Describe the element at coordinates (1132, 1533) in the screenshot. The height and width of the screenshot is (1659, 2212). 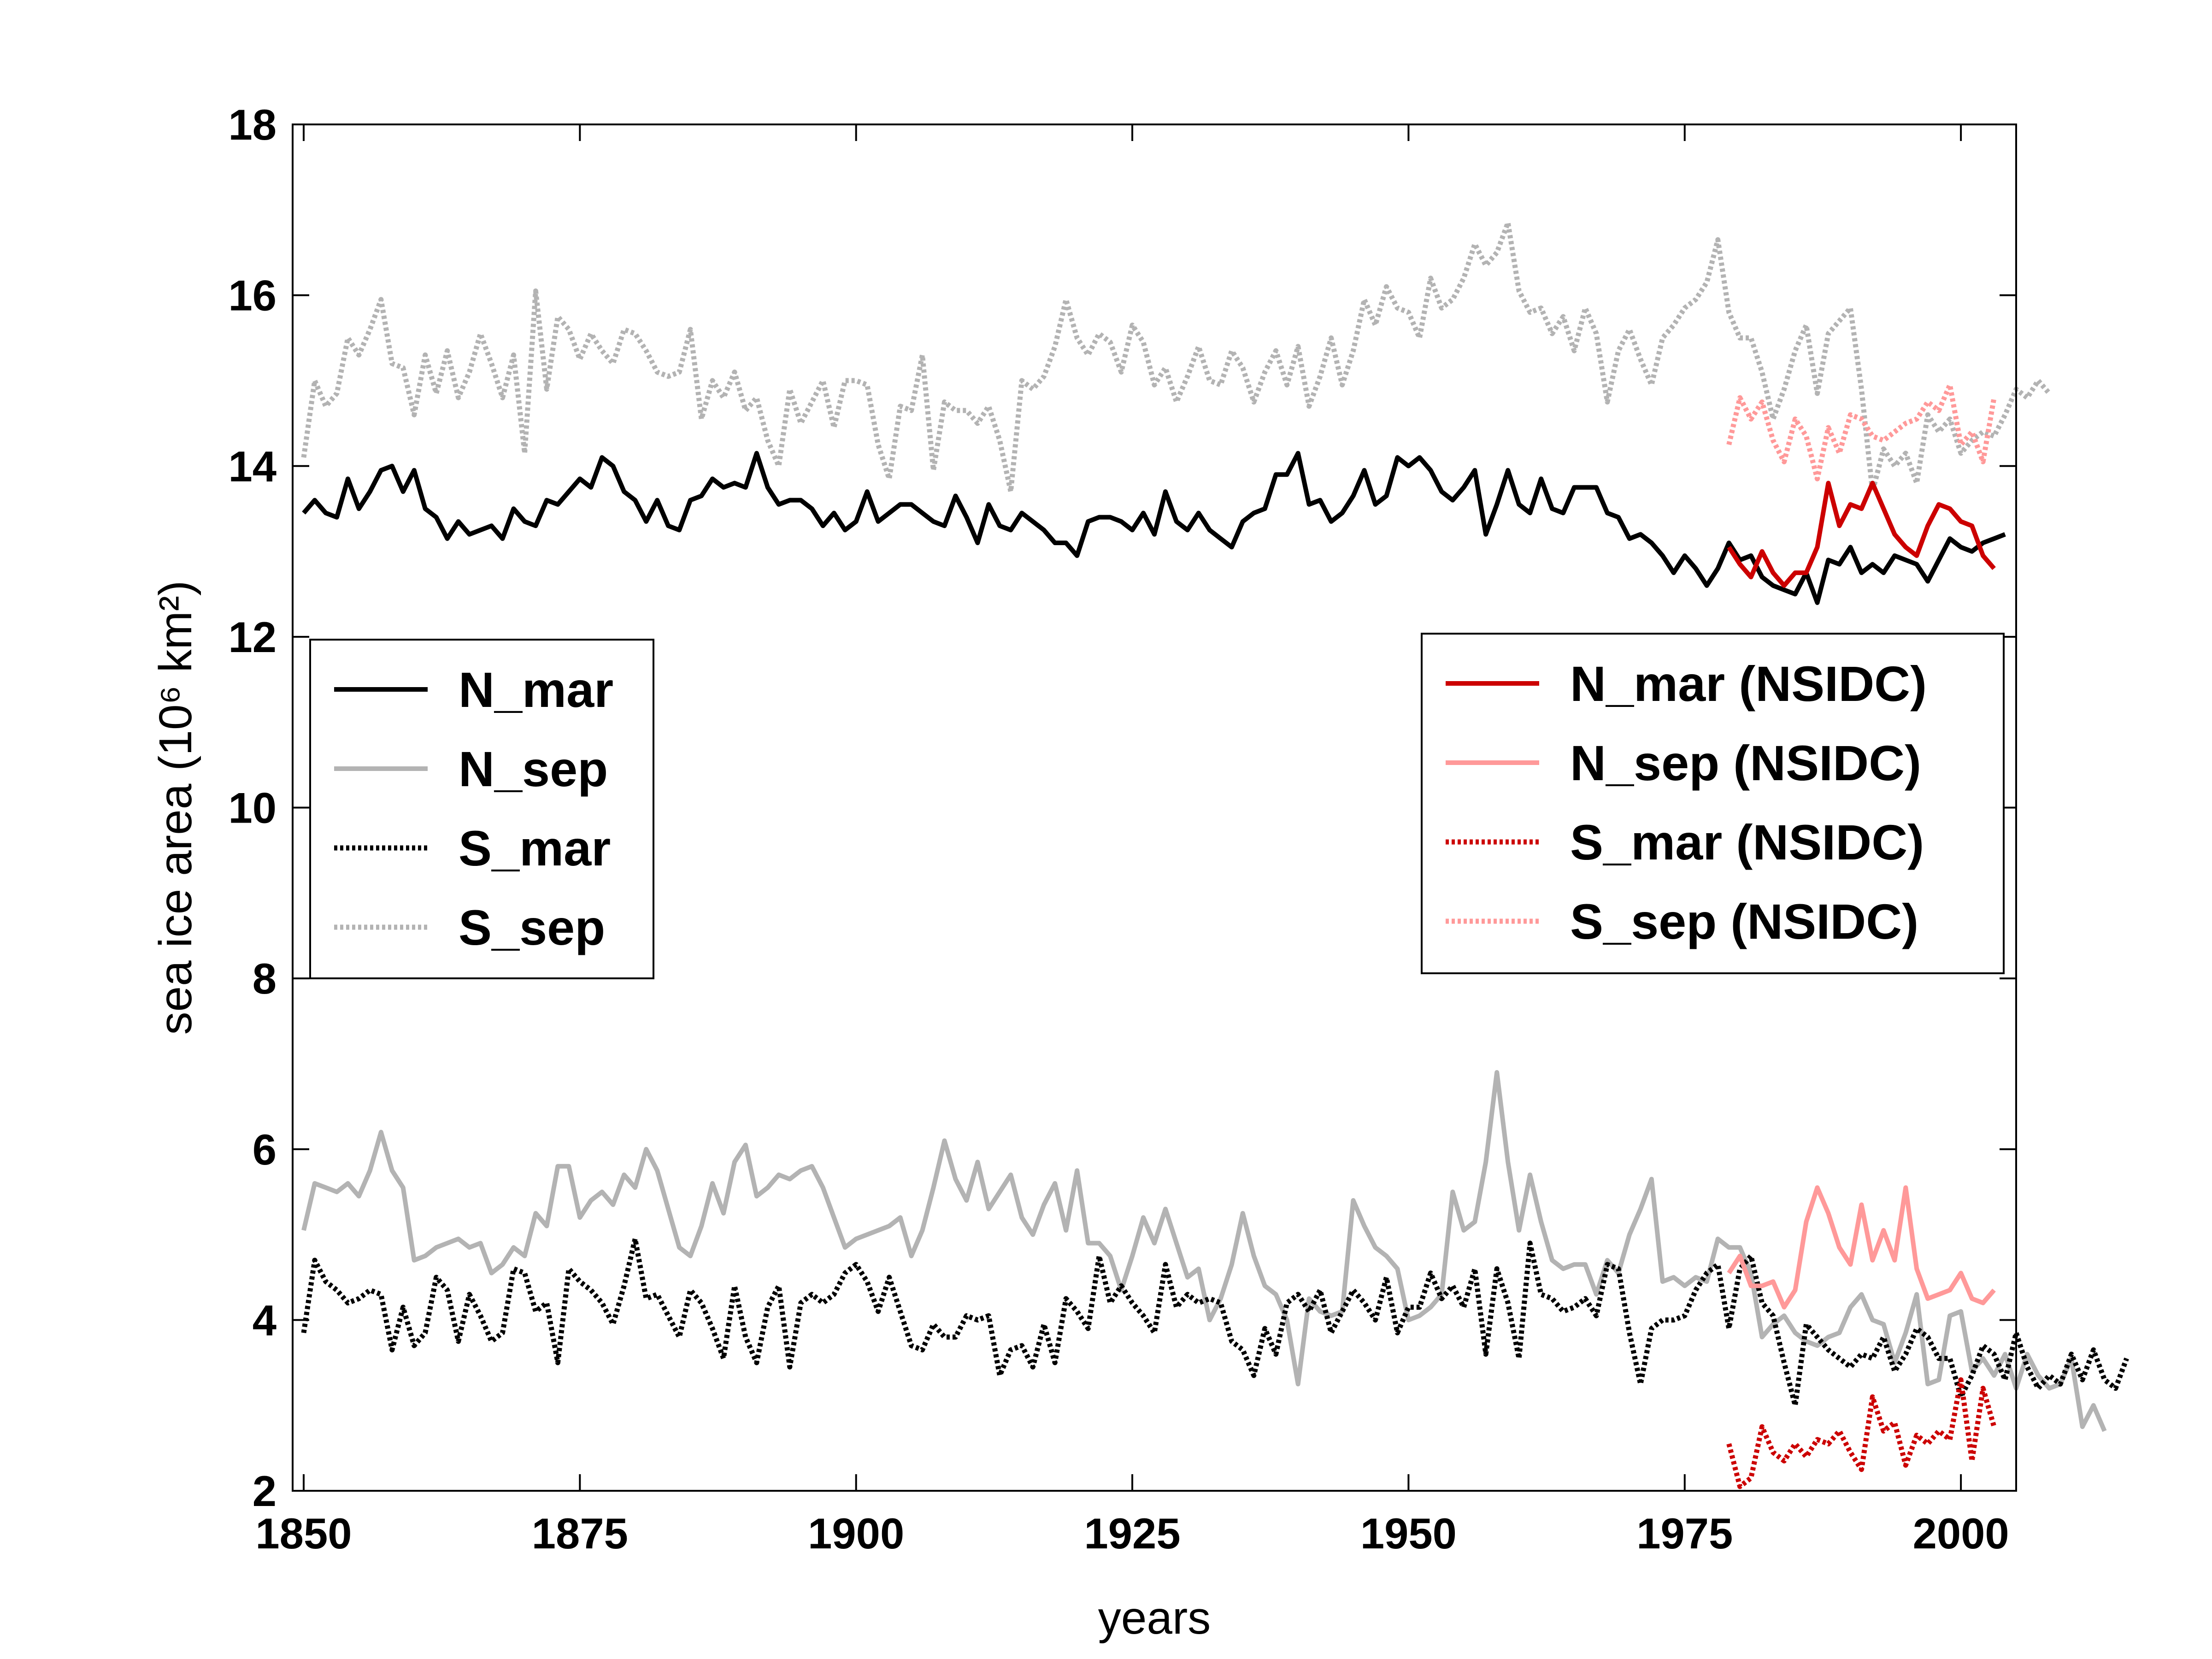
I see `x-tick-label: 1925` at that location.